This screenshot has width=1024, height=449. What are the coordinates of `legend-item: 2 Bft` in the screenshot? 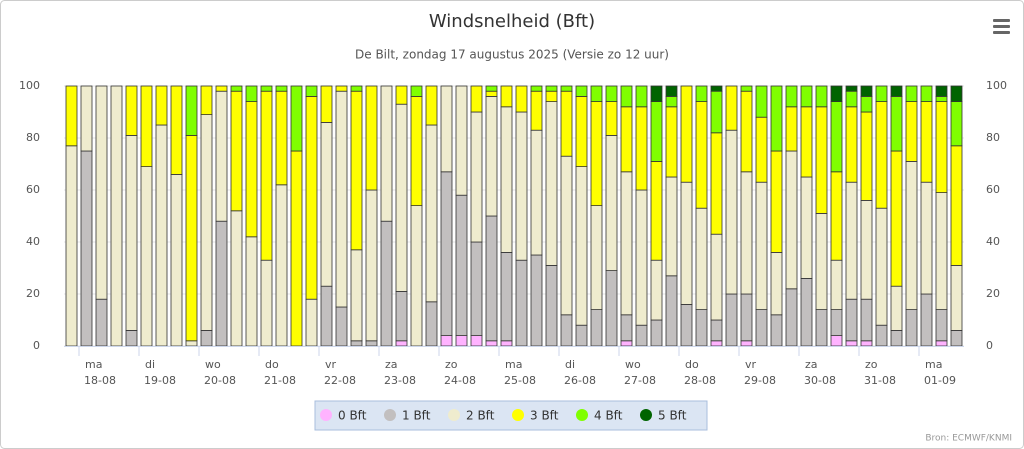 It's located at (471, 416).